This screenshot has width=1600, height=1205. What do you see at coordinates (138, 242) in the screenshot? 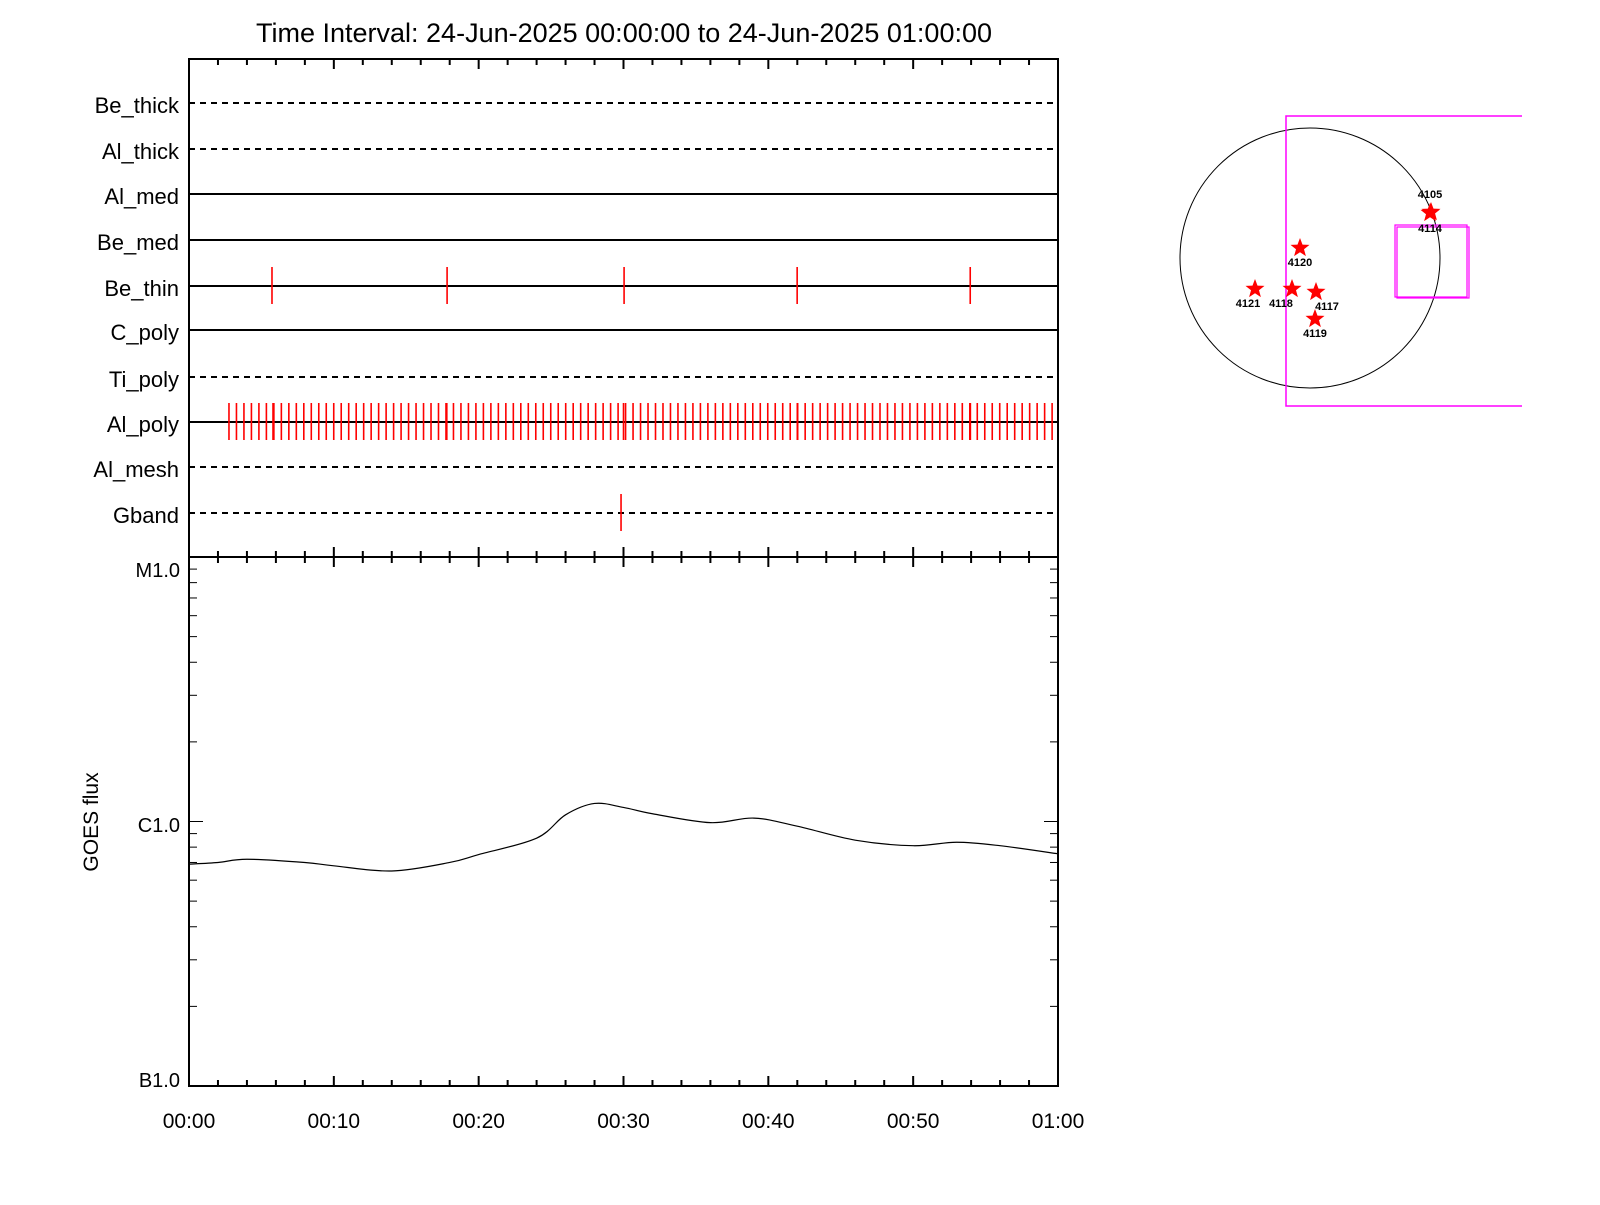
I see `channel-label: Be_med` at bounding box center [138, 242].